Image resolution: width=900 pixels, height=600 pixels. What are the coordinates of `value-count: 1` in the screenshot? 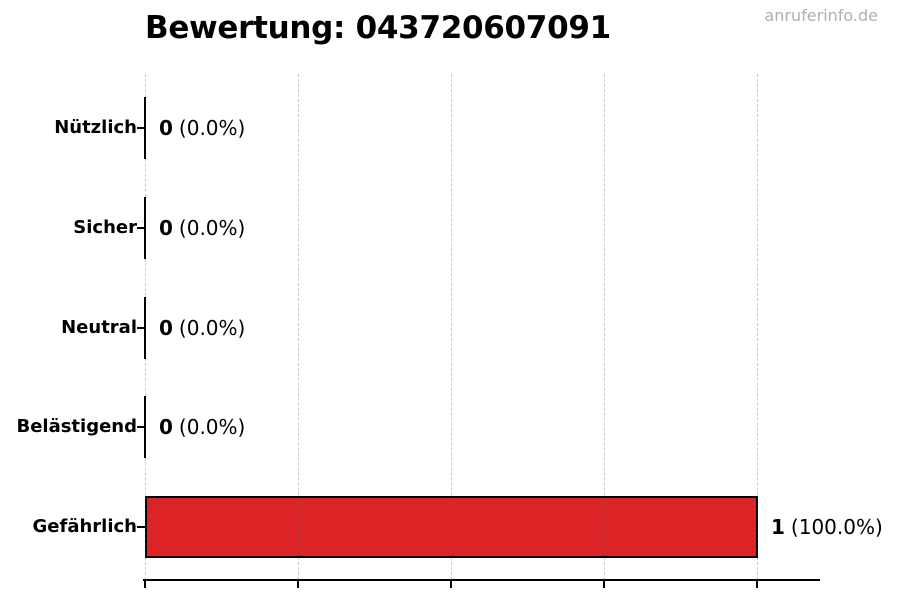 It's located at (778, 527).